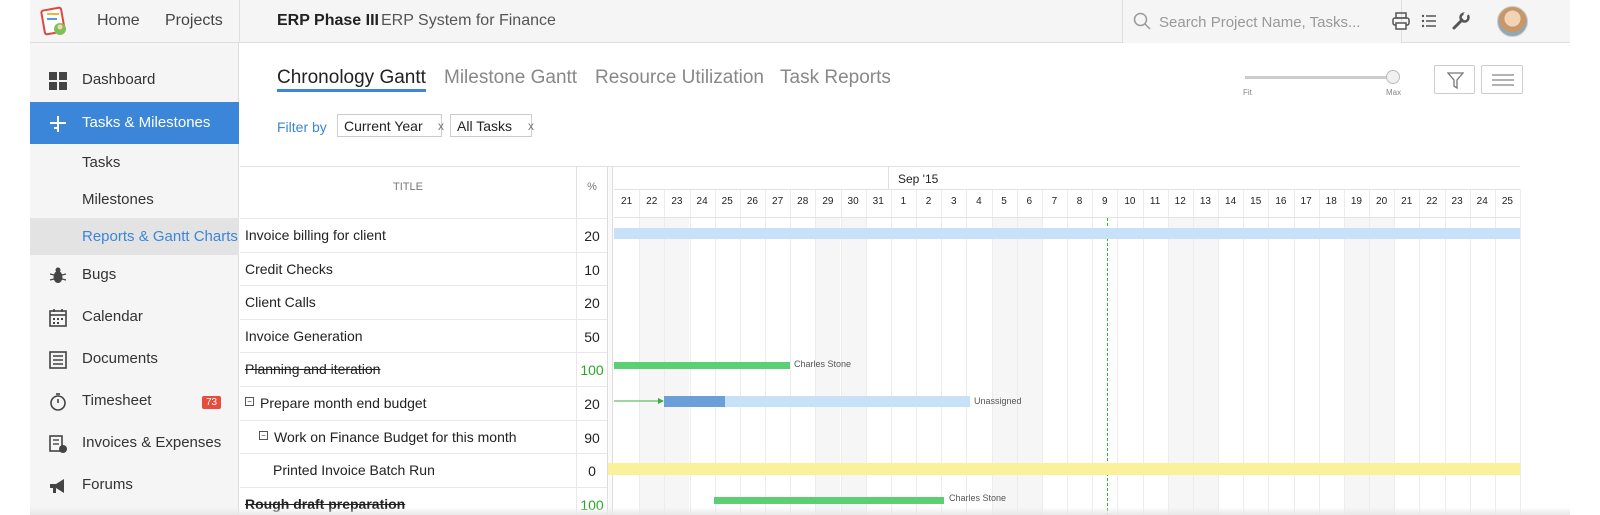 The height and width of the screenshot is (515, 1600). What do you see at coordinates (152, 442) in the screenshot?
I see `sidebar-item-label: Invoices & Expenses` at bounding box center [152, 442].